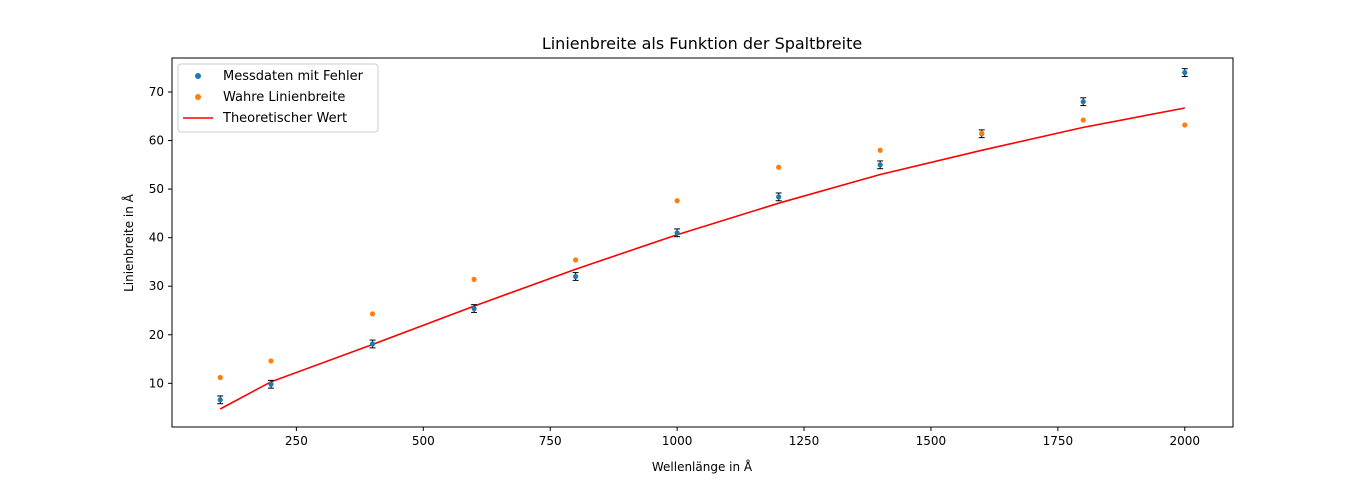  What do you see at coordinates (284, 118) in the screenshot?
I see `legend-label-theory: Theoretischer Wert` at bounding box center [284, 118].